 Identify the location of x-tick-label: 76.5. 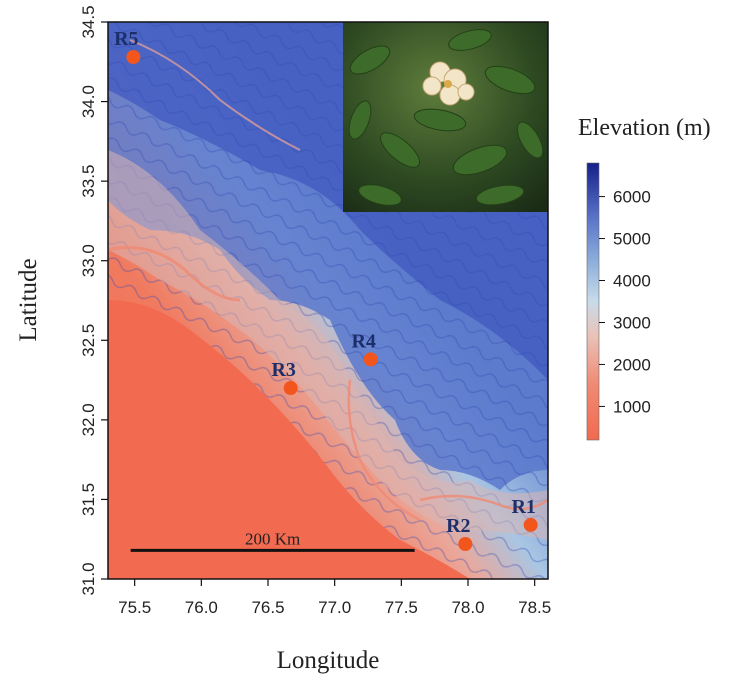
(267, 607).